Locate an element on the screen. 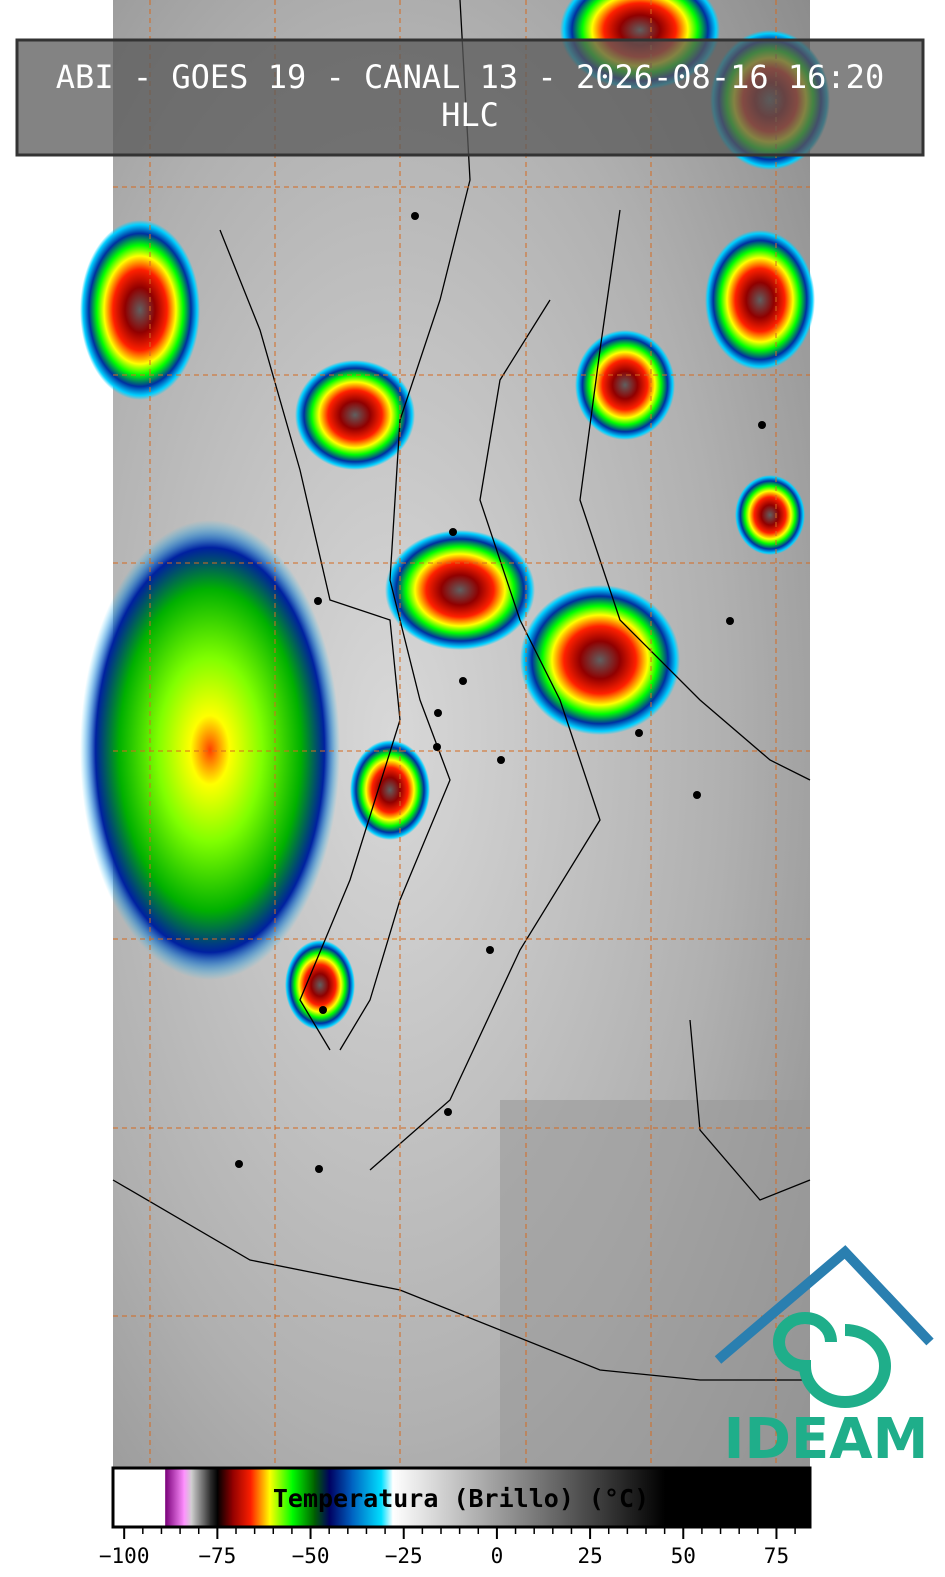 The image size is (945, 1577). colorbar-label: Temperatura (Brillo) (°C) is located at coordinates (461, 1498).